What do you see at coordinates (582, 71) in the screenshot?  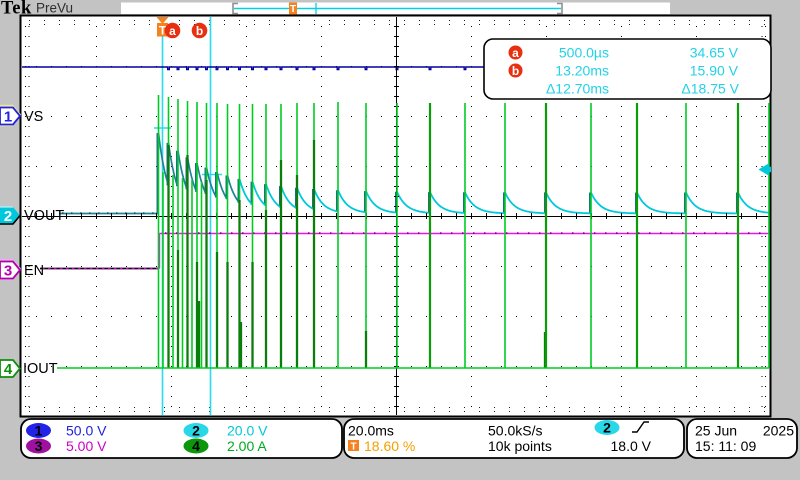 I see `svg-text: 13.20ms` at bounding box center [582, 71].